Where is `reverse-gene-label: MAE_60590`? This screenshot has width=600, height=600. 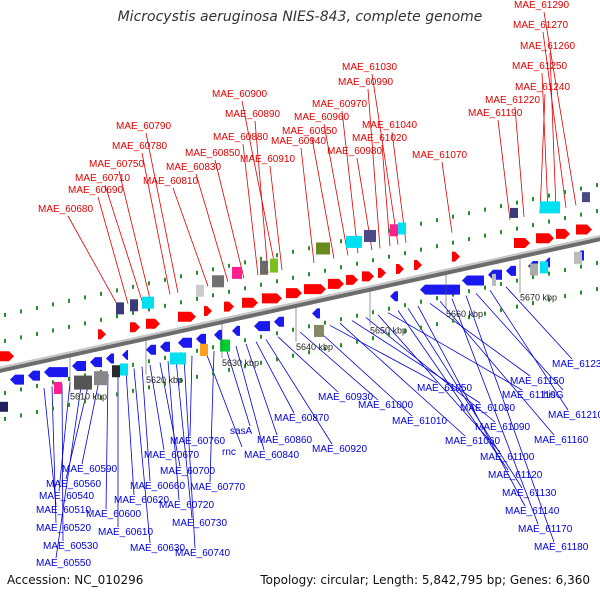
reverse-gene-label: MAE_60590 is located at coordinates (89, 469).